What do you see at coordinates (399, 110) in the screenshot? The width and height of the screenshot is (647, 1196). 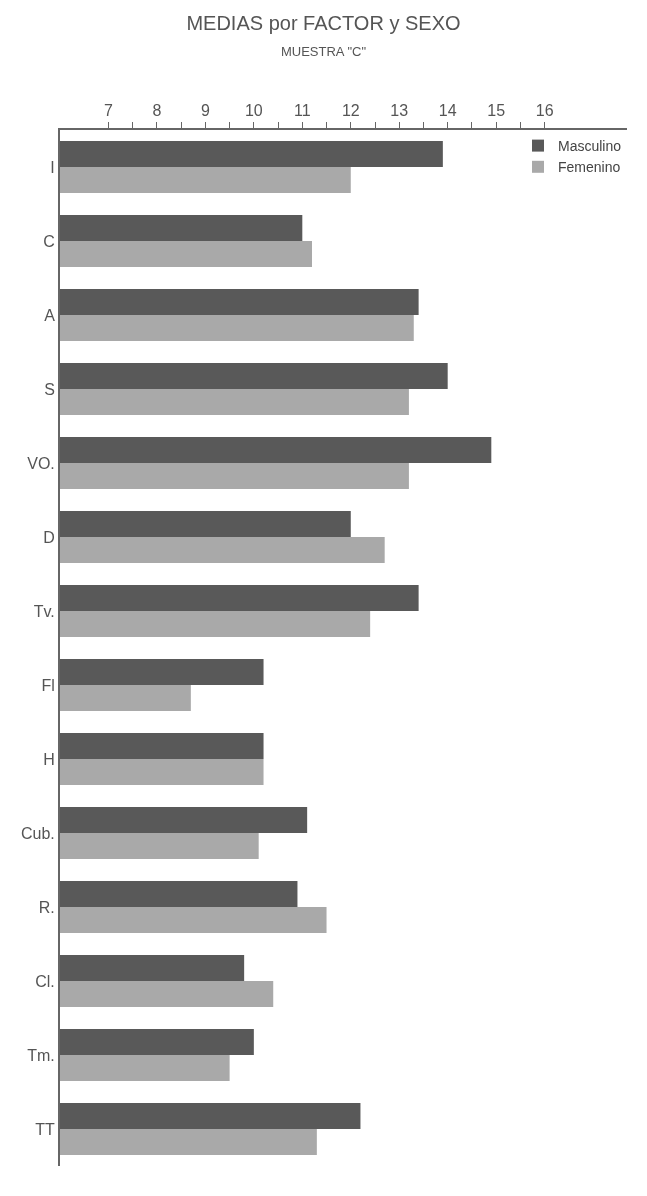 I see `x-tick-label: 13` at bounding box center [399, 110].